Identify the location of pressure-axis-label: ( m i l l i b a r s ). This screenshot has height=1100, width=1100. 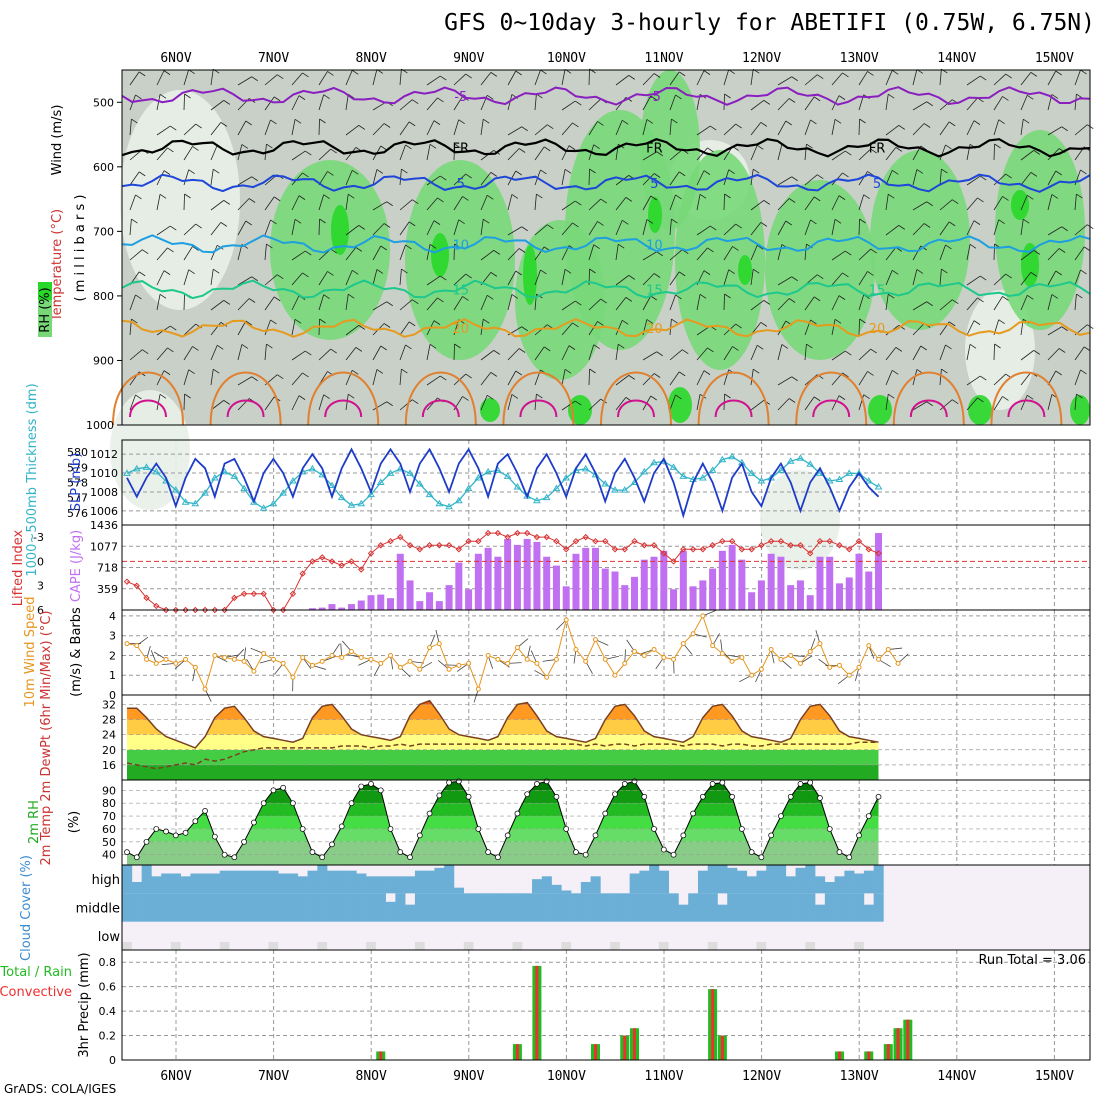
(80, 248).